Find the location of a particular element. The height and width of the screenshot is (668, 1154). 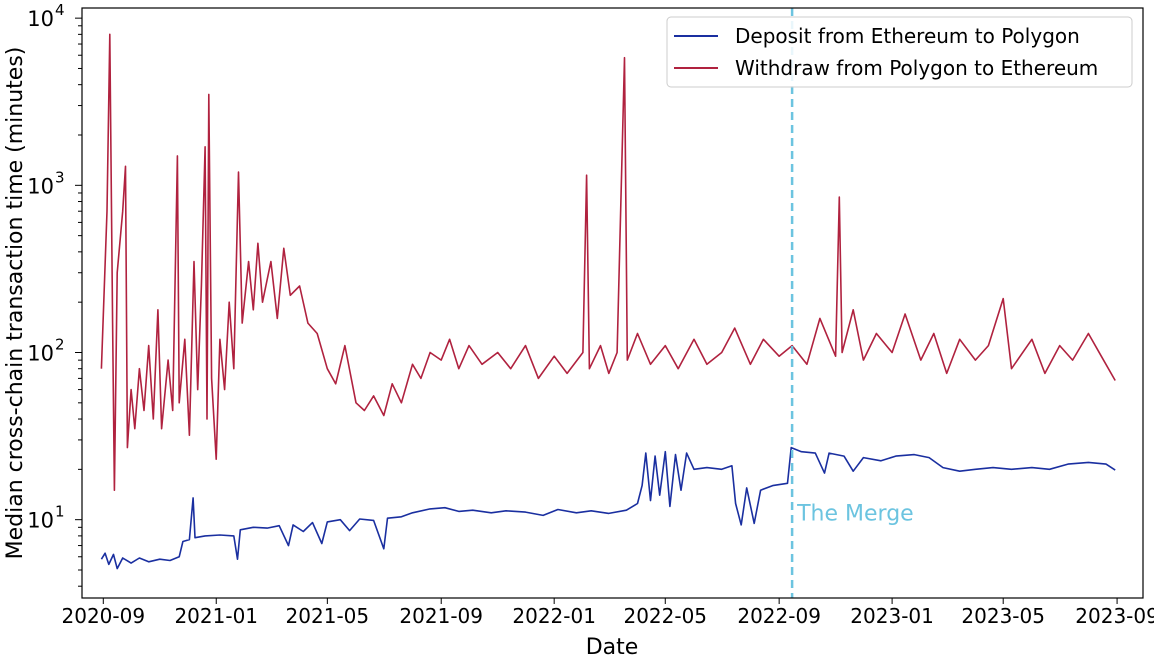

x-tick-label: 2022-01 is located at coordinates (554, 616).